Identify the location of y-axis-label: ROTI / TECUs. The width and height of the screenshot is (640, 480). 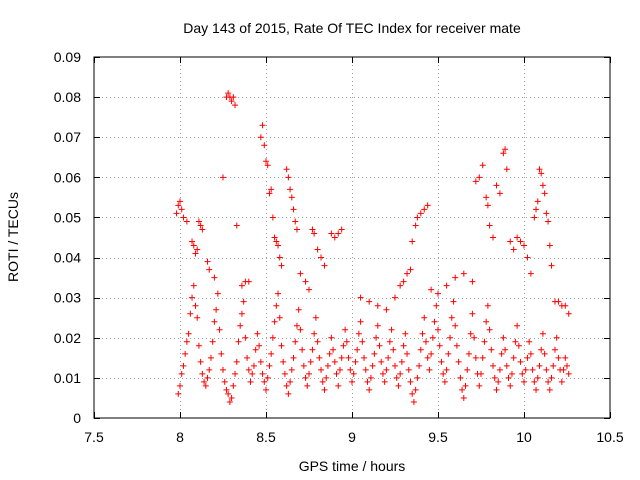
(13, 237).